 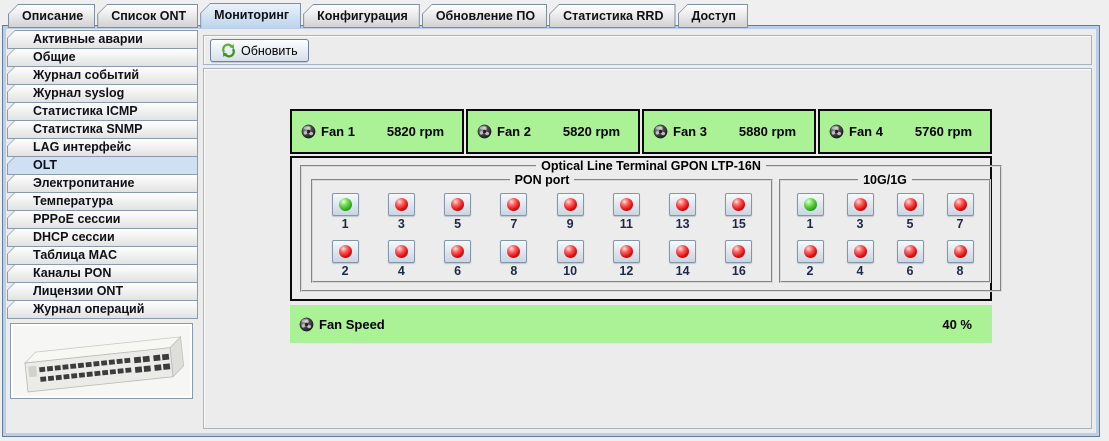 I want to click on fan-label: Fan 4, so click(x=866, y=131).